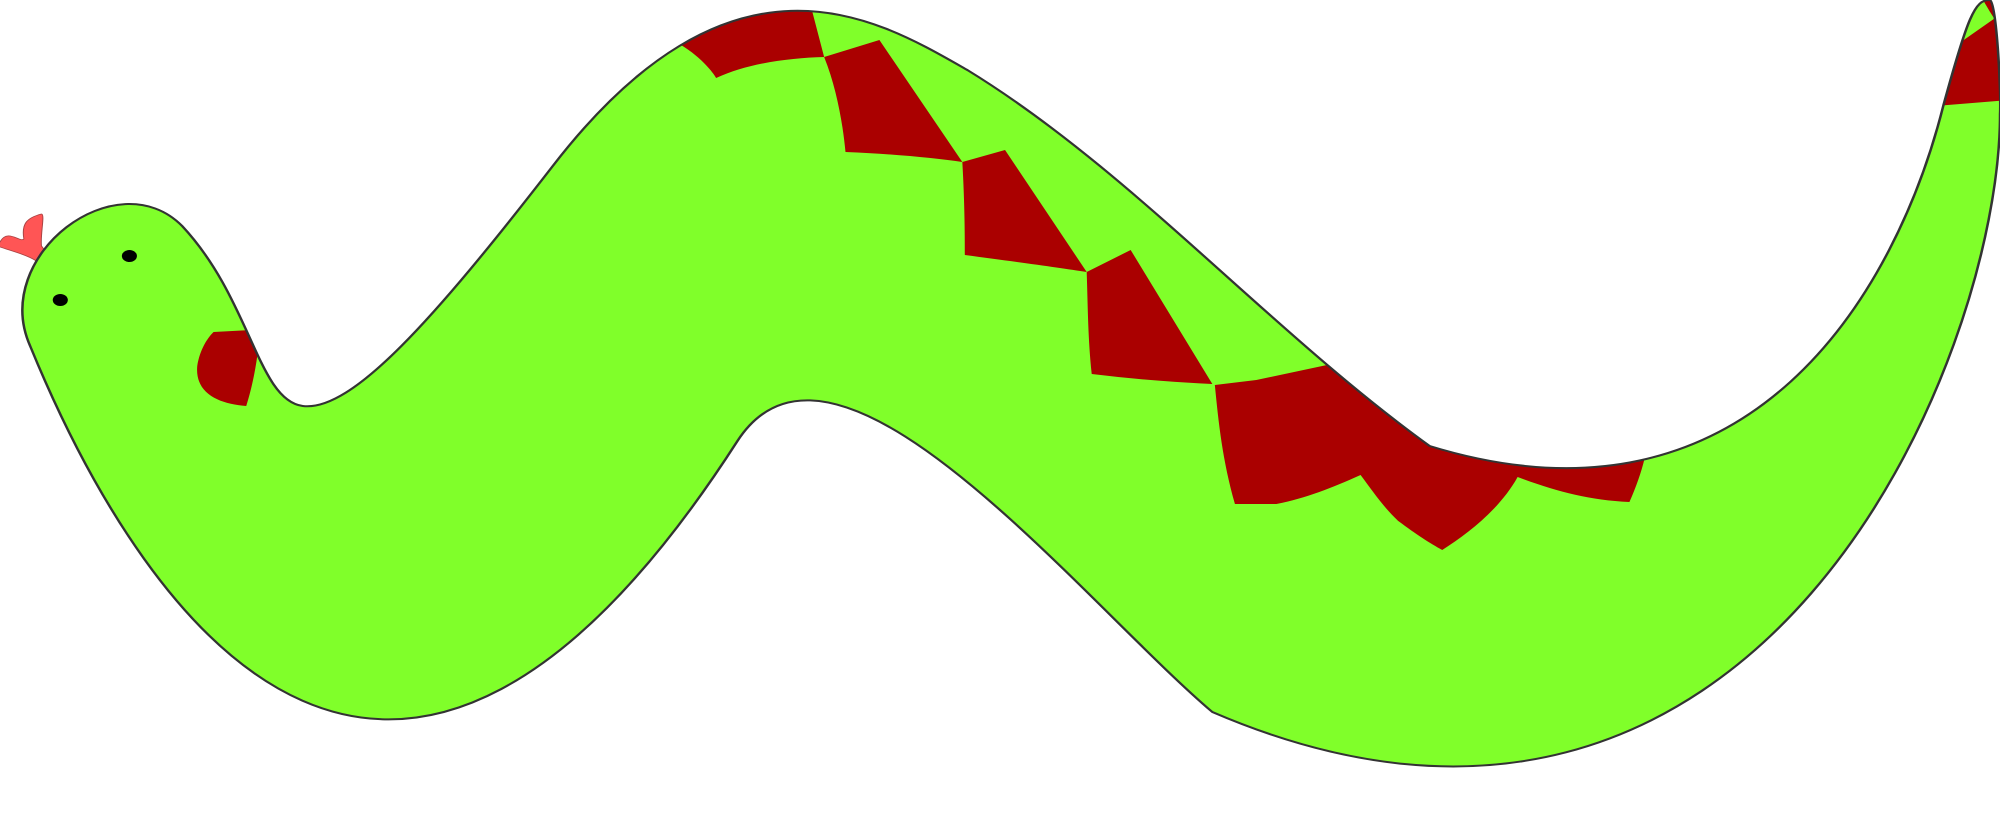 This screenshot has height=825, width=2000. What do you see at coordinates (60, 300) in the screenshot?
I see `eye-right` at bounding box center [60, 300].